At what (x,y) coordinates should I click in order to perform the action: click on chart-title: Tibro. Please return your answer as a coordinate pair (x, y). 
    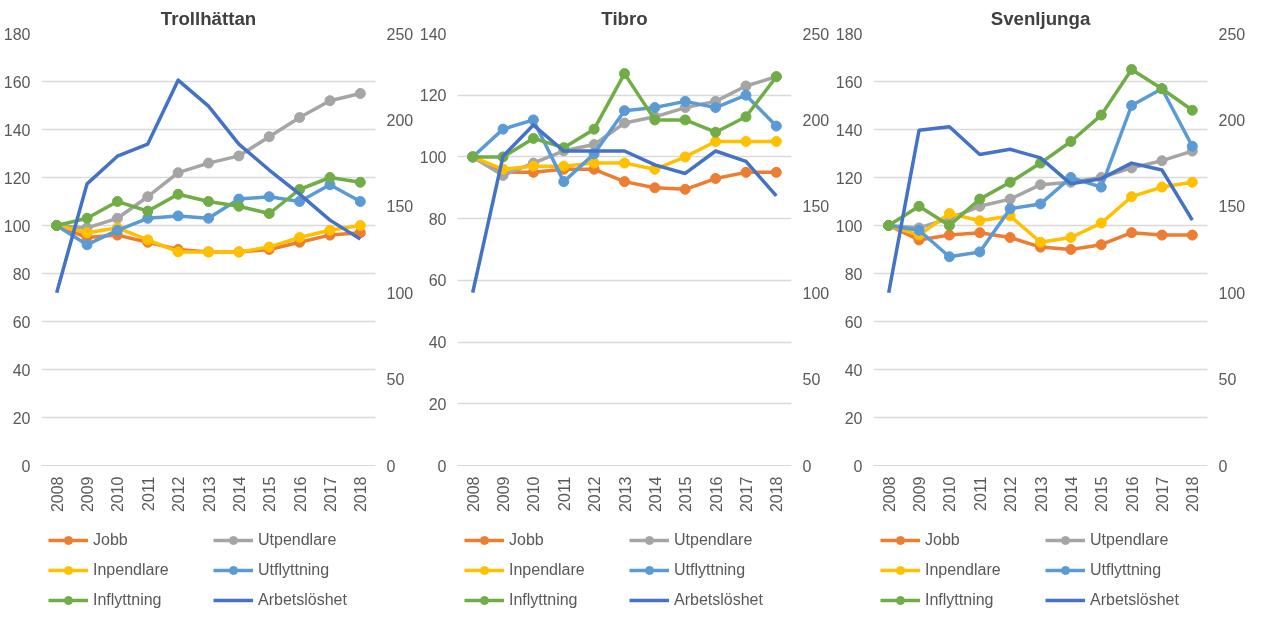
    Looking at the image, I should click on (624, 18).